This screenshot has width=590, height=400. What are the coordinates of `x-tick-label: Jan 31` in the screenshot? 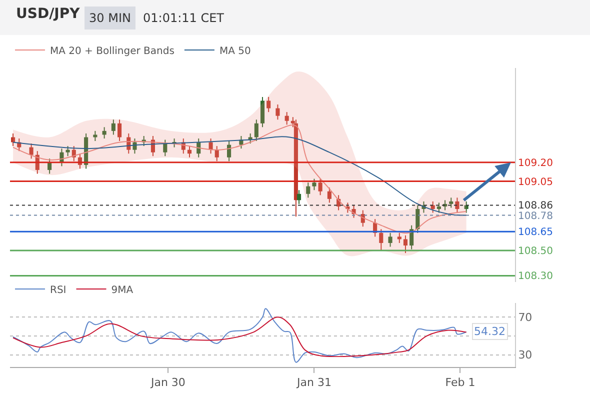 It's located at (314, 383).